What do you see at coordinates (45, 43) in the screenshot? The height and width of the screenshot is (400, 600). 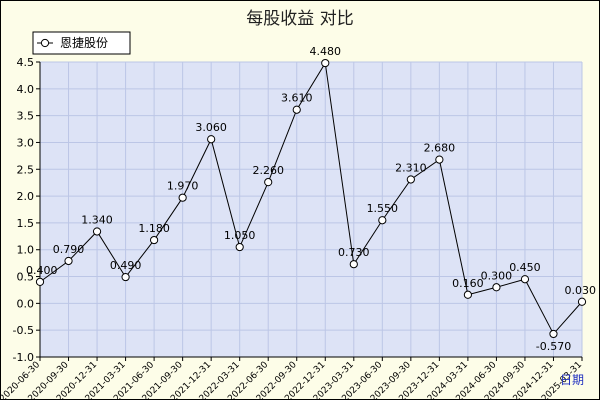 I see `legend-marker` at bounding box center [45, 43].